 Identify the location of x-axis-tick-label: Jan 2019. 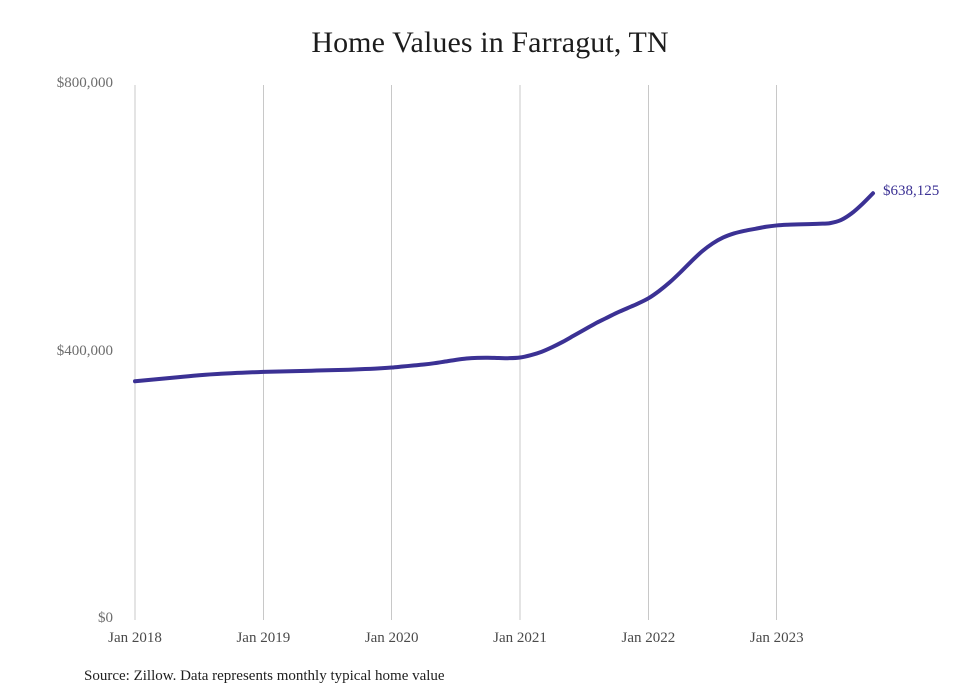
(263, 638).